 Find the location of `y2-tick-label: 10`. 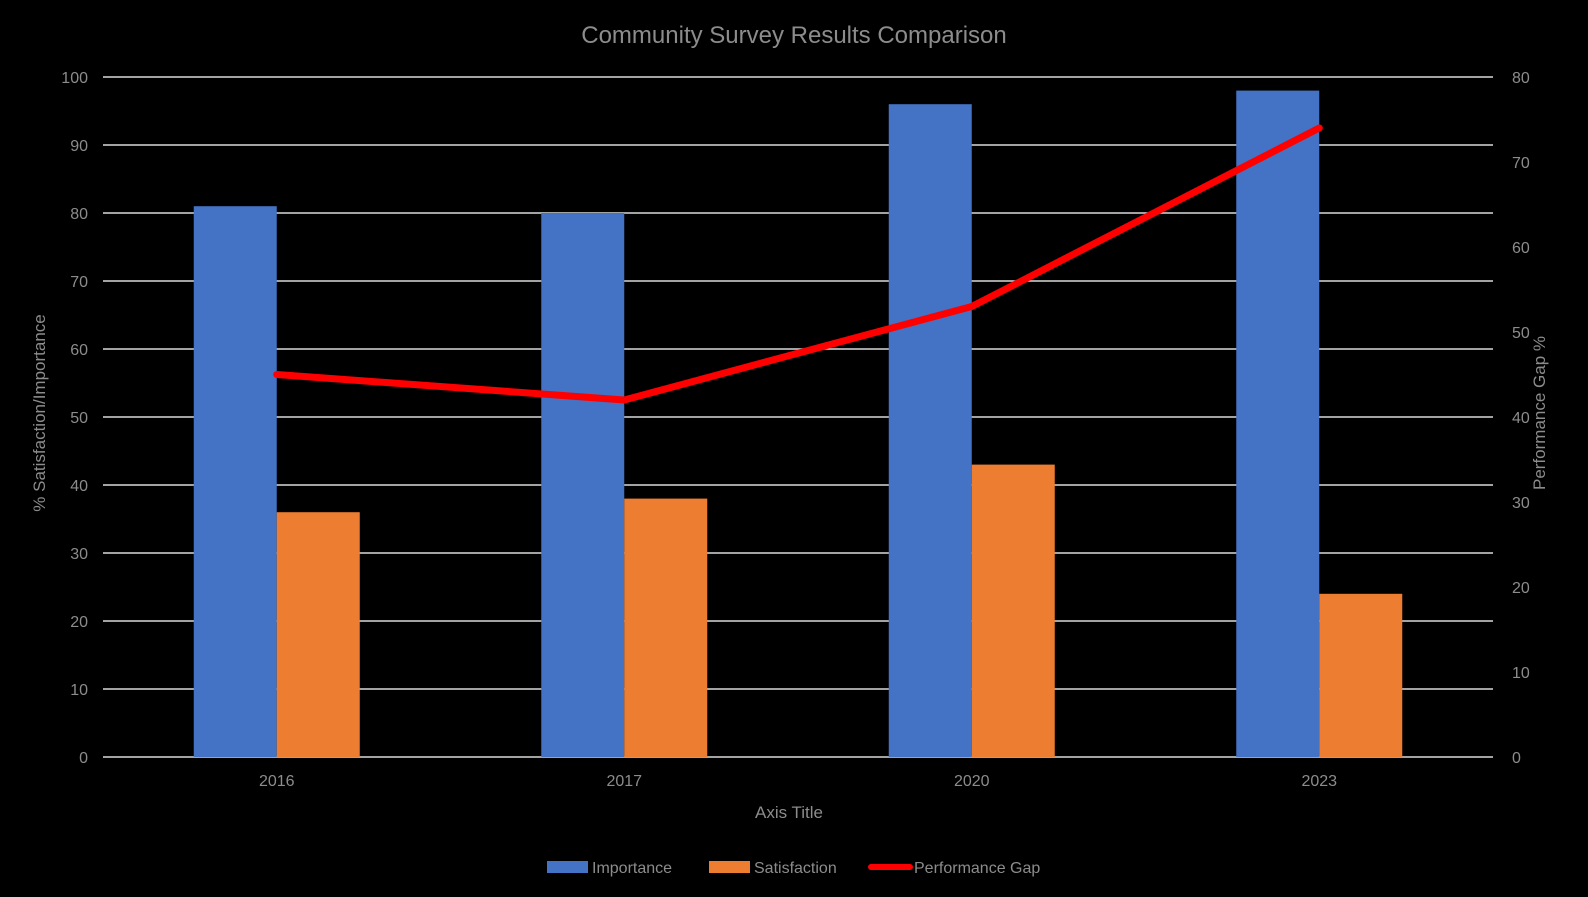

y2-tick-label: 10 is located at coordinates (1521, 673).